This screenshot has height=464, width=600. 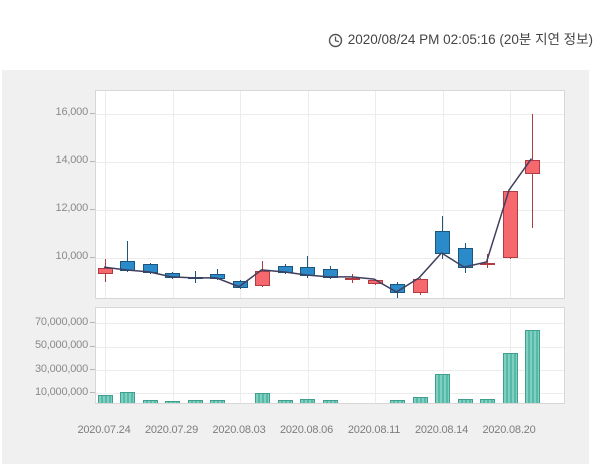 What do you see at coordinates (335, 40) in the screenshot?
I see `clock-icon` at bounding box center [335, 40].